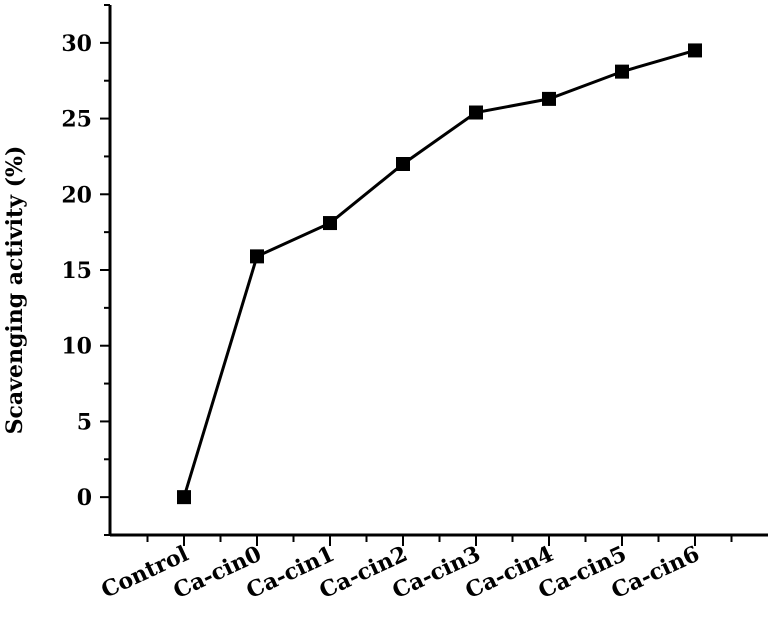 The height and width of the screenshot is (622, 774). What do you see at coordinates (84, 422) in the screenshot?
I see `y-tick-label: 5` at bounding box center [84, 422].